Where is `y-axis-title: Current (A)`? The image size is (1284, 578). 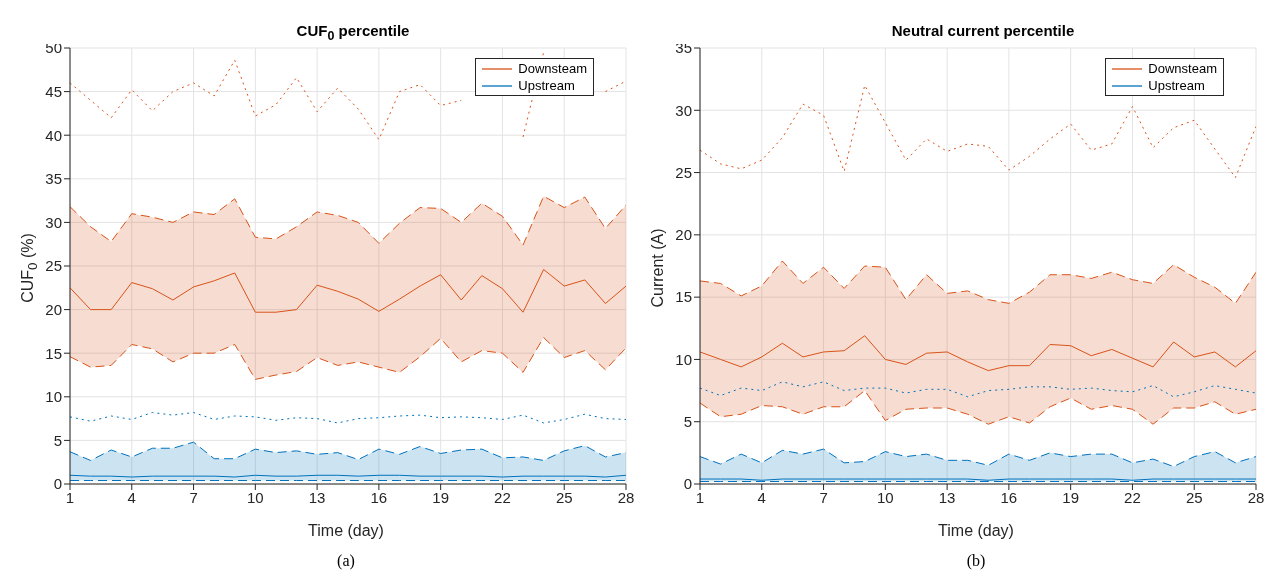 y-axis-title: Current (A) is located at coordinates (657, 268).